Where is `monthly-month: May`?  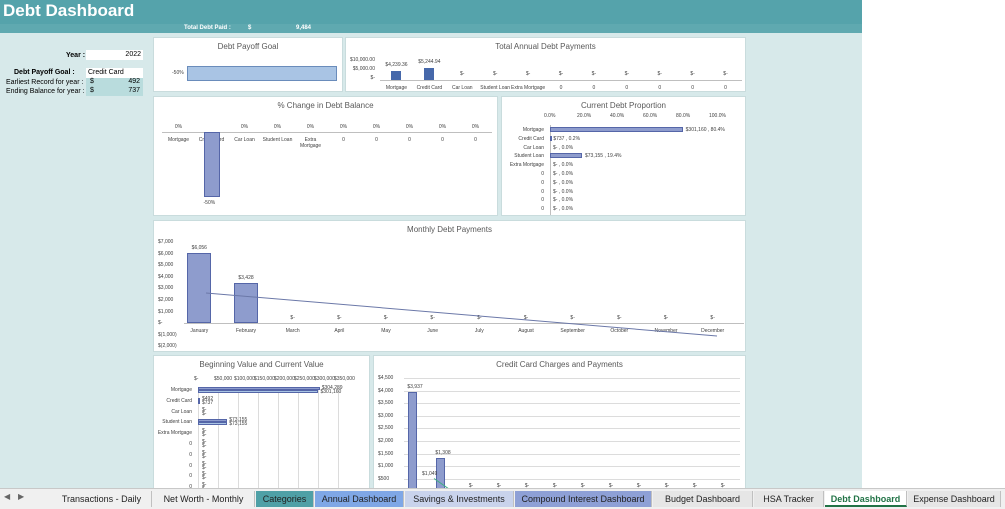 monthly-month: May is located at coordinates (386, 331).